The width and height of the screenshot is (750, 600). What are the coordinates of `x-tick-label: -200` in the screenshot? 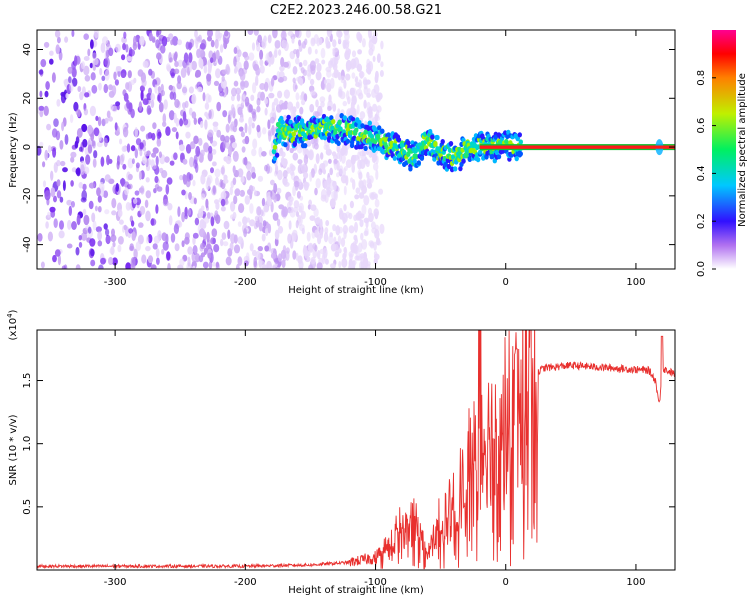 It's located at (245, 282).